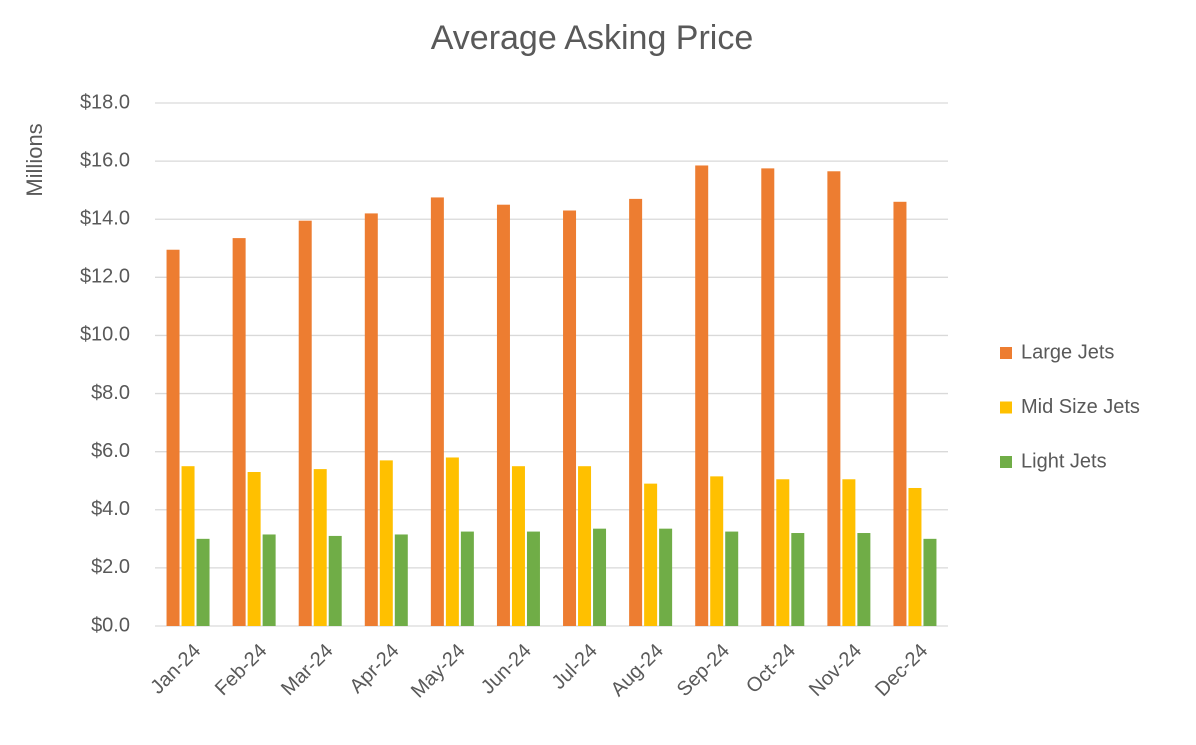 This screenshot has width=1196, height=745. Describe the element at coordinates (438, 671) in the screenshot. I see `x-tick-label: May-24` at that location.